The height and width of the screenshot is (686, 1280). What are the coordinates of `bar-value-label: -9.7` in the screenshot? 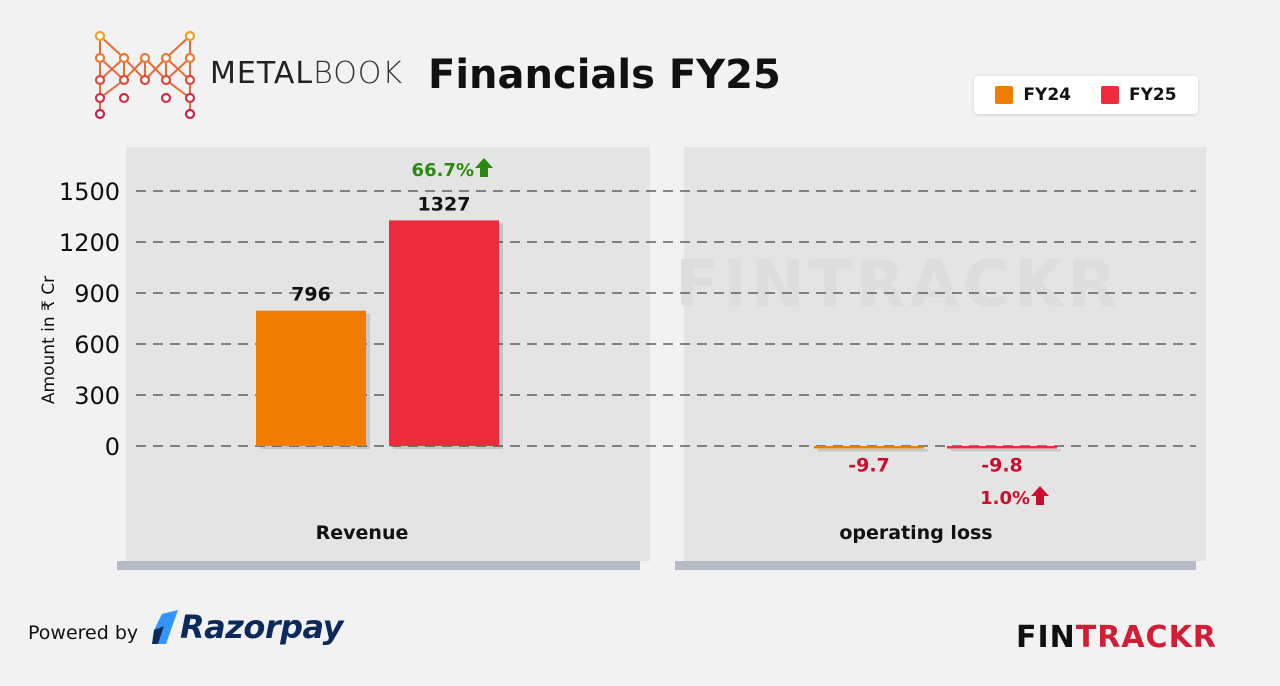 It's located at (869, 466).